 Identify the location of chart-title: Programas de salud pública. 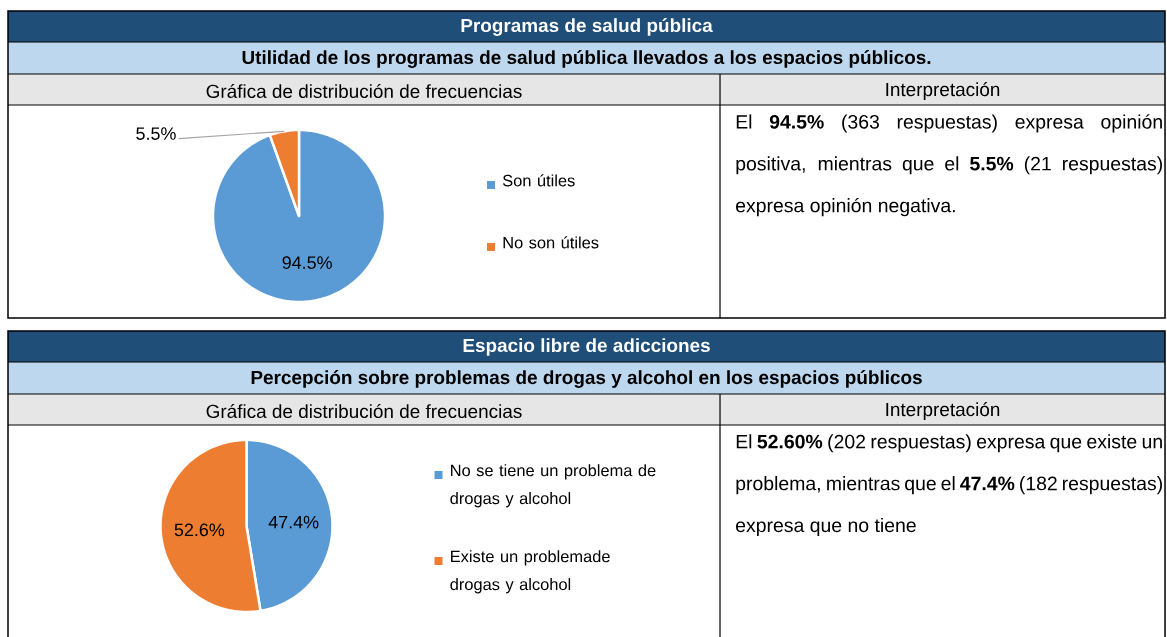
(587, 27).